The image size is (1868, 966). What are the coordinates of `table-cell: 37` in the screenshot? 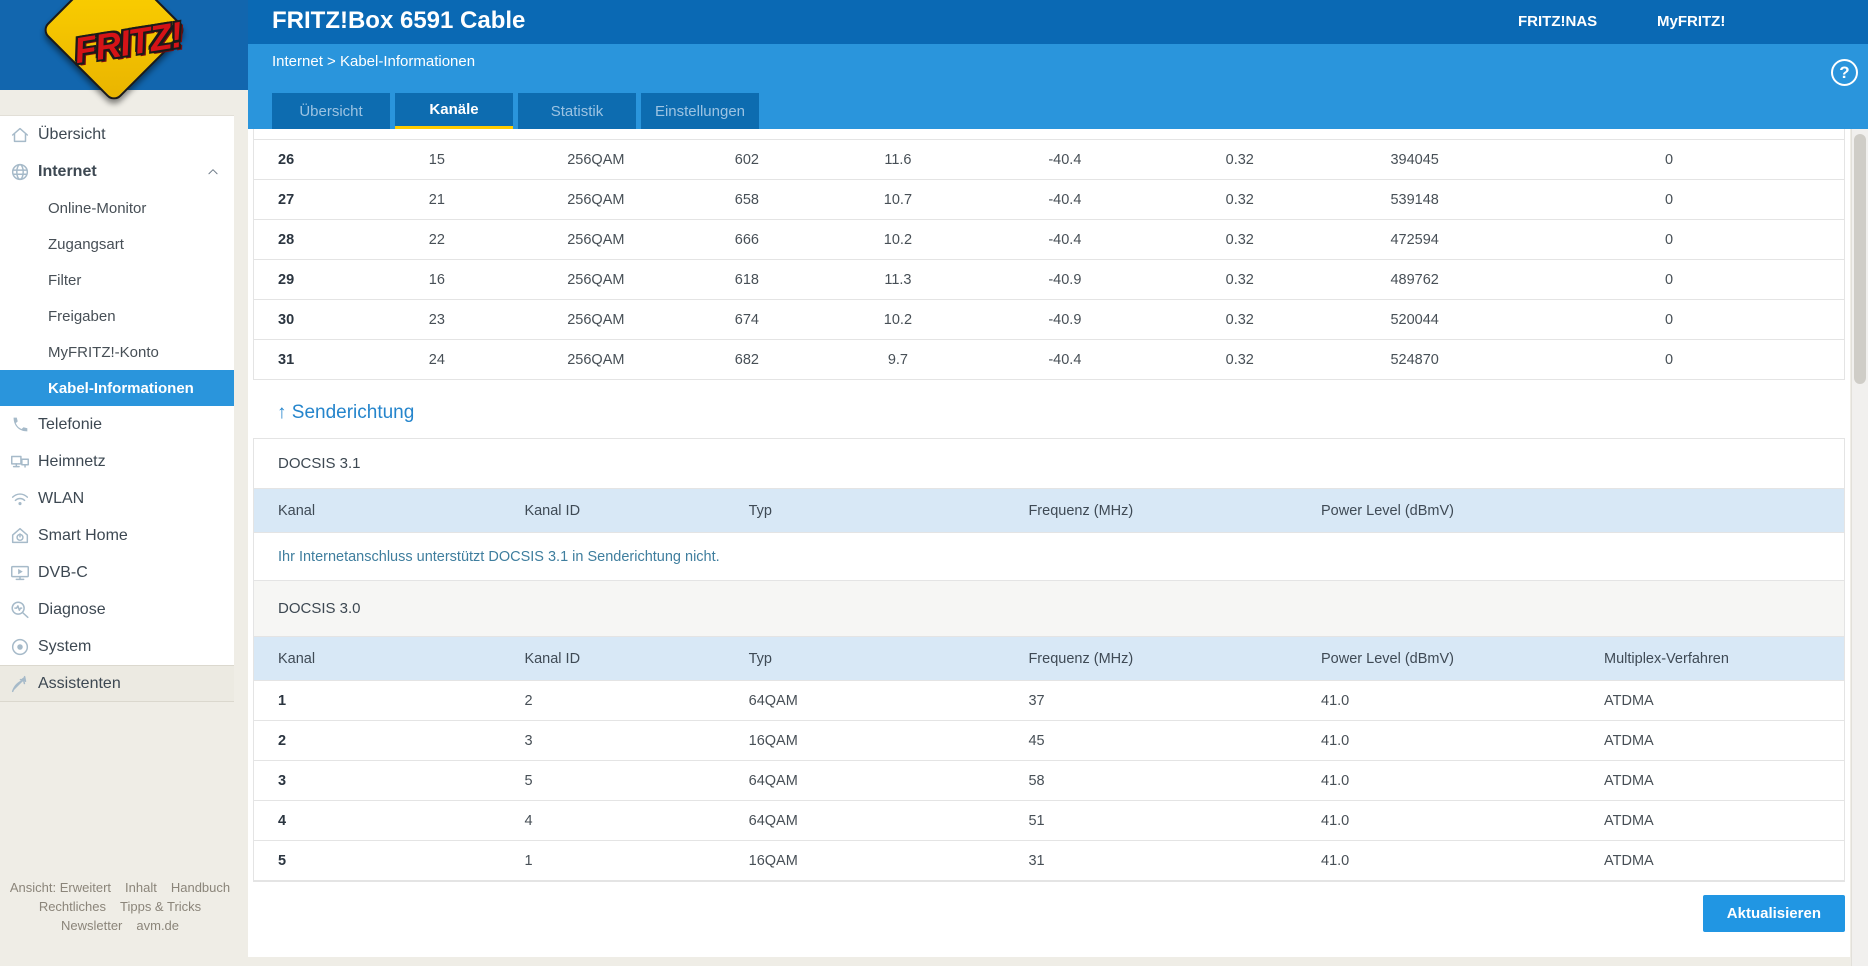 It's located at (1036, 700).